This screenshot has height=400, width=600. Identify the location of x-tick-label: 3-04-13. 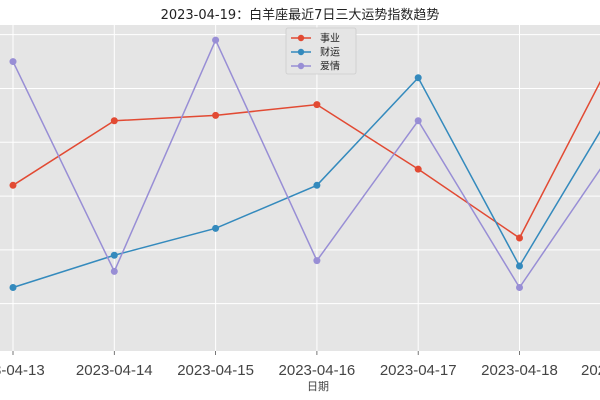
(22, 370).